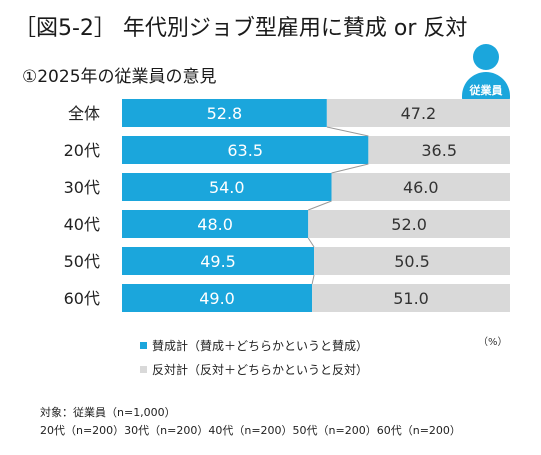  What do you see at coordinates (260, 346) in the screenshot?
I see `legend-label-agree: 賛成計（賛成＋どちらかというと賛成）` at bounding box center [260, 346].